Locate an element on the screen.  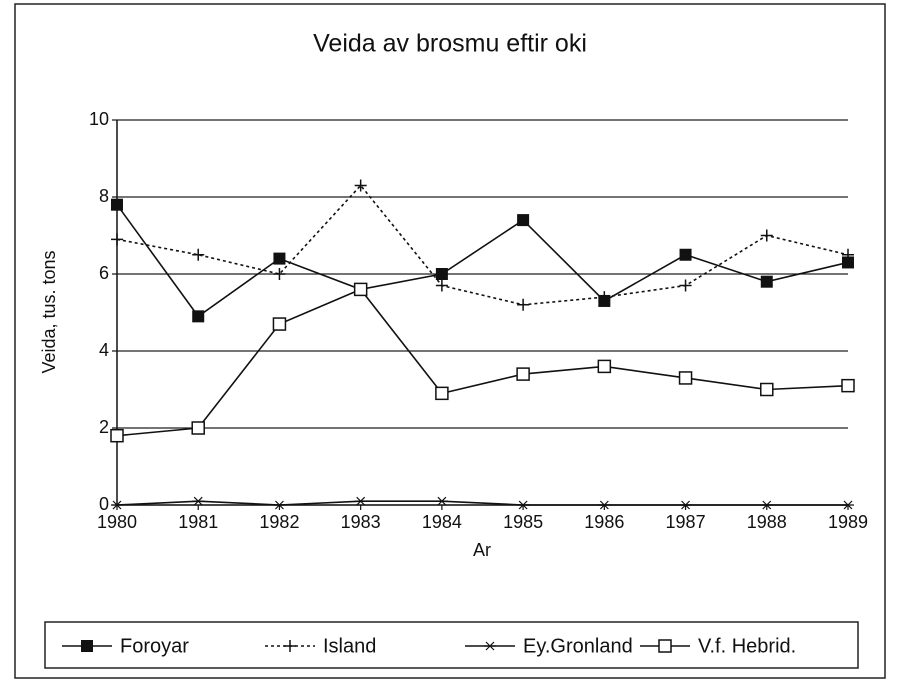
legend-label: Foroyar is located at coordinates (154, 646).